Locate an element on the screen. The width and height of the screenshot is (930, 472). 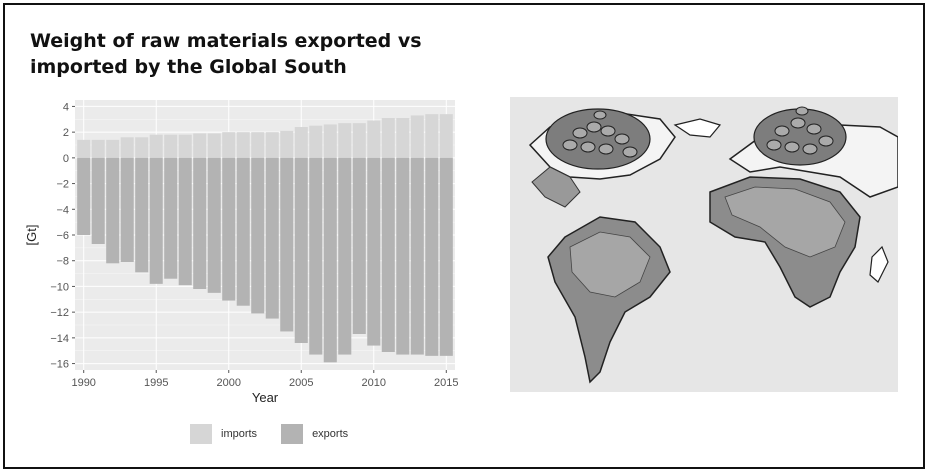
y-tick-label: −2 is located at coordinates (62, 185).